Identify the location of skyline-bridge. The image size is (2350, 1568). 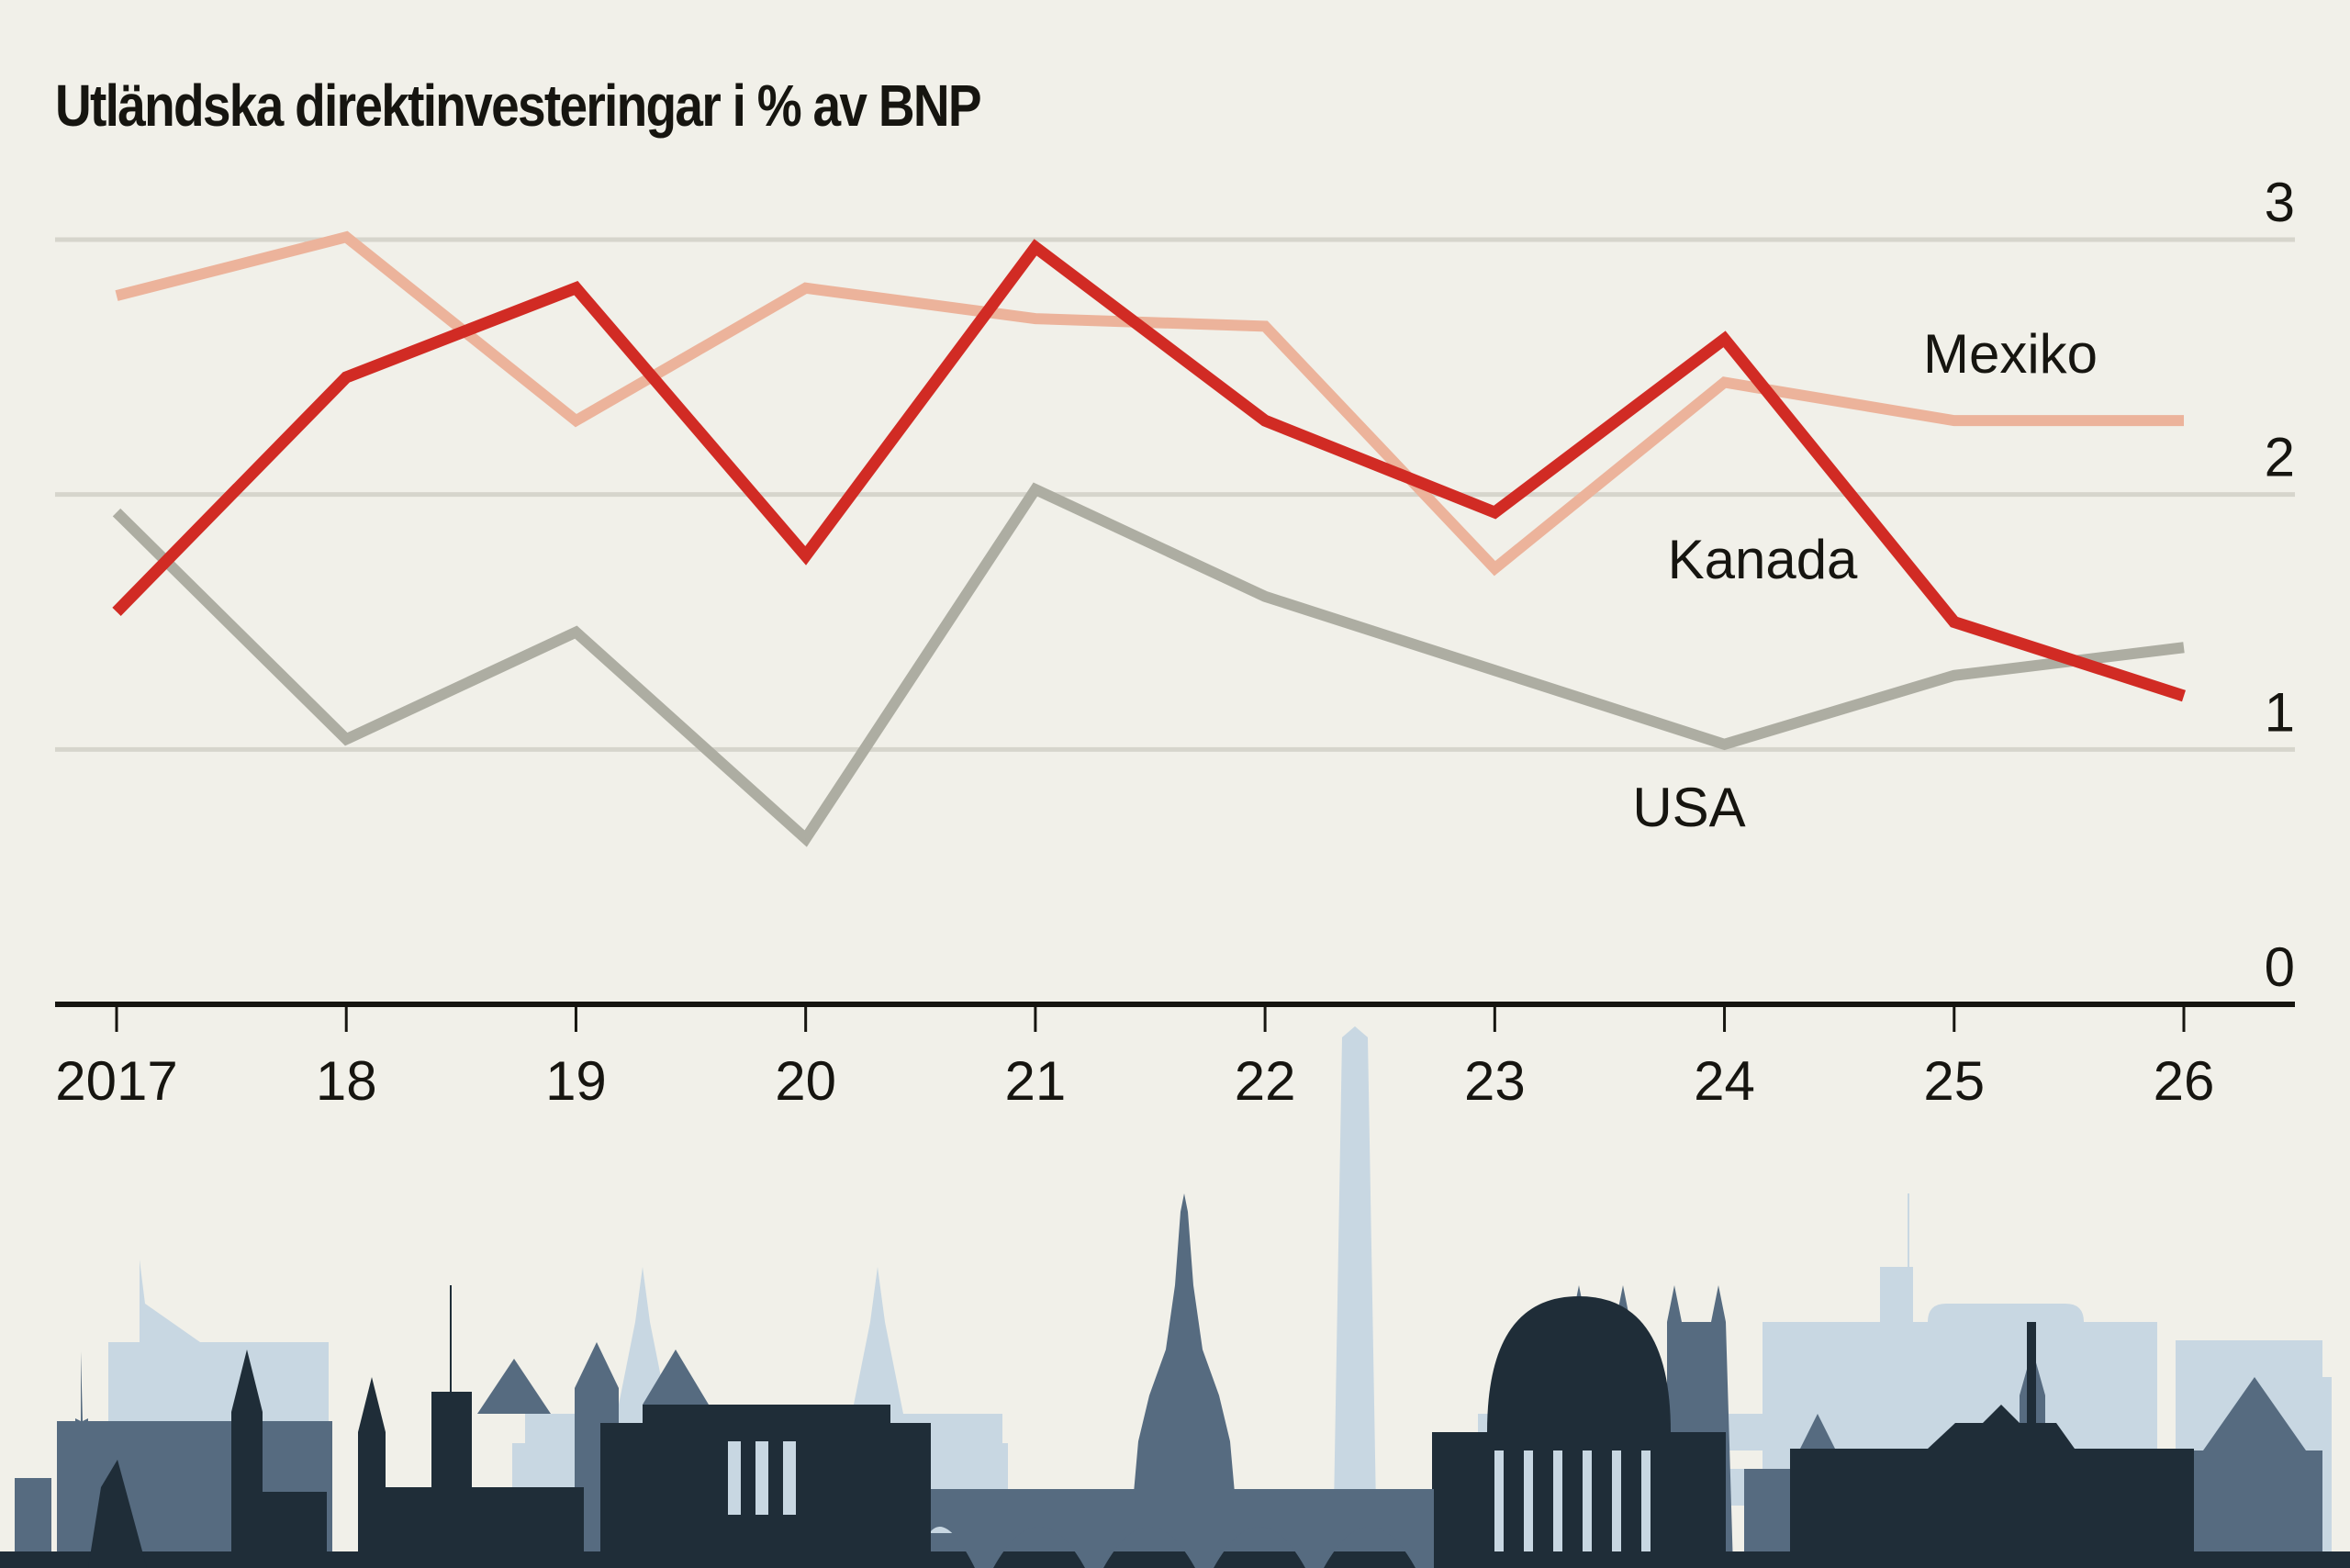
(1182, 1528).